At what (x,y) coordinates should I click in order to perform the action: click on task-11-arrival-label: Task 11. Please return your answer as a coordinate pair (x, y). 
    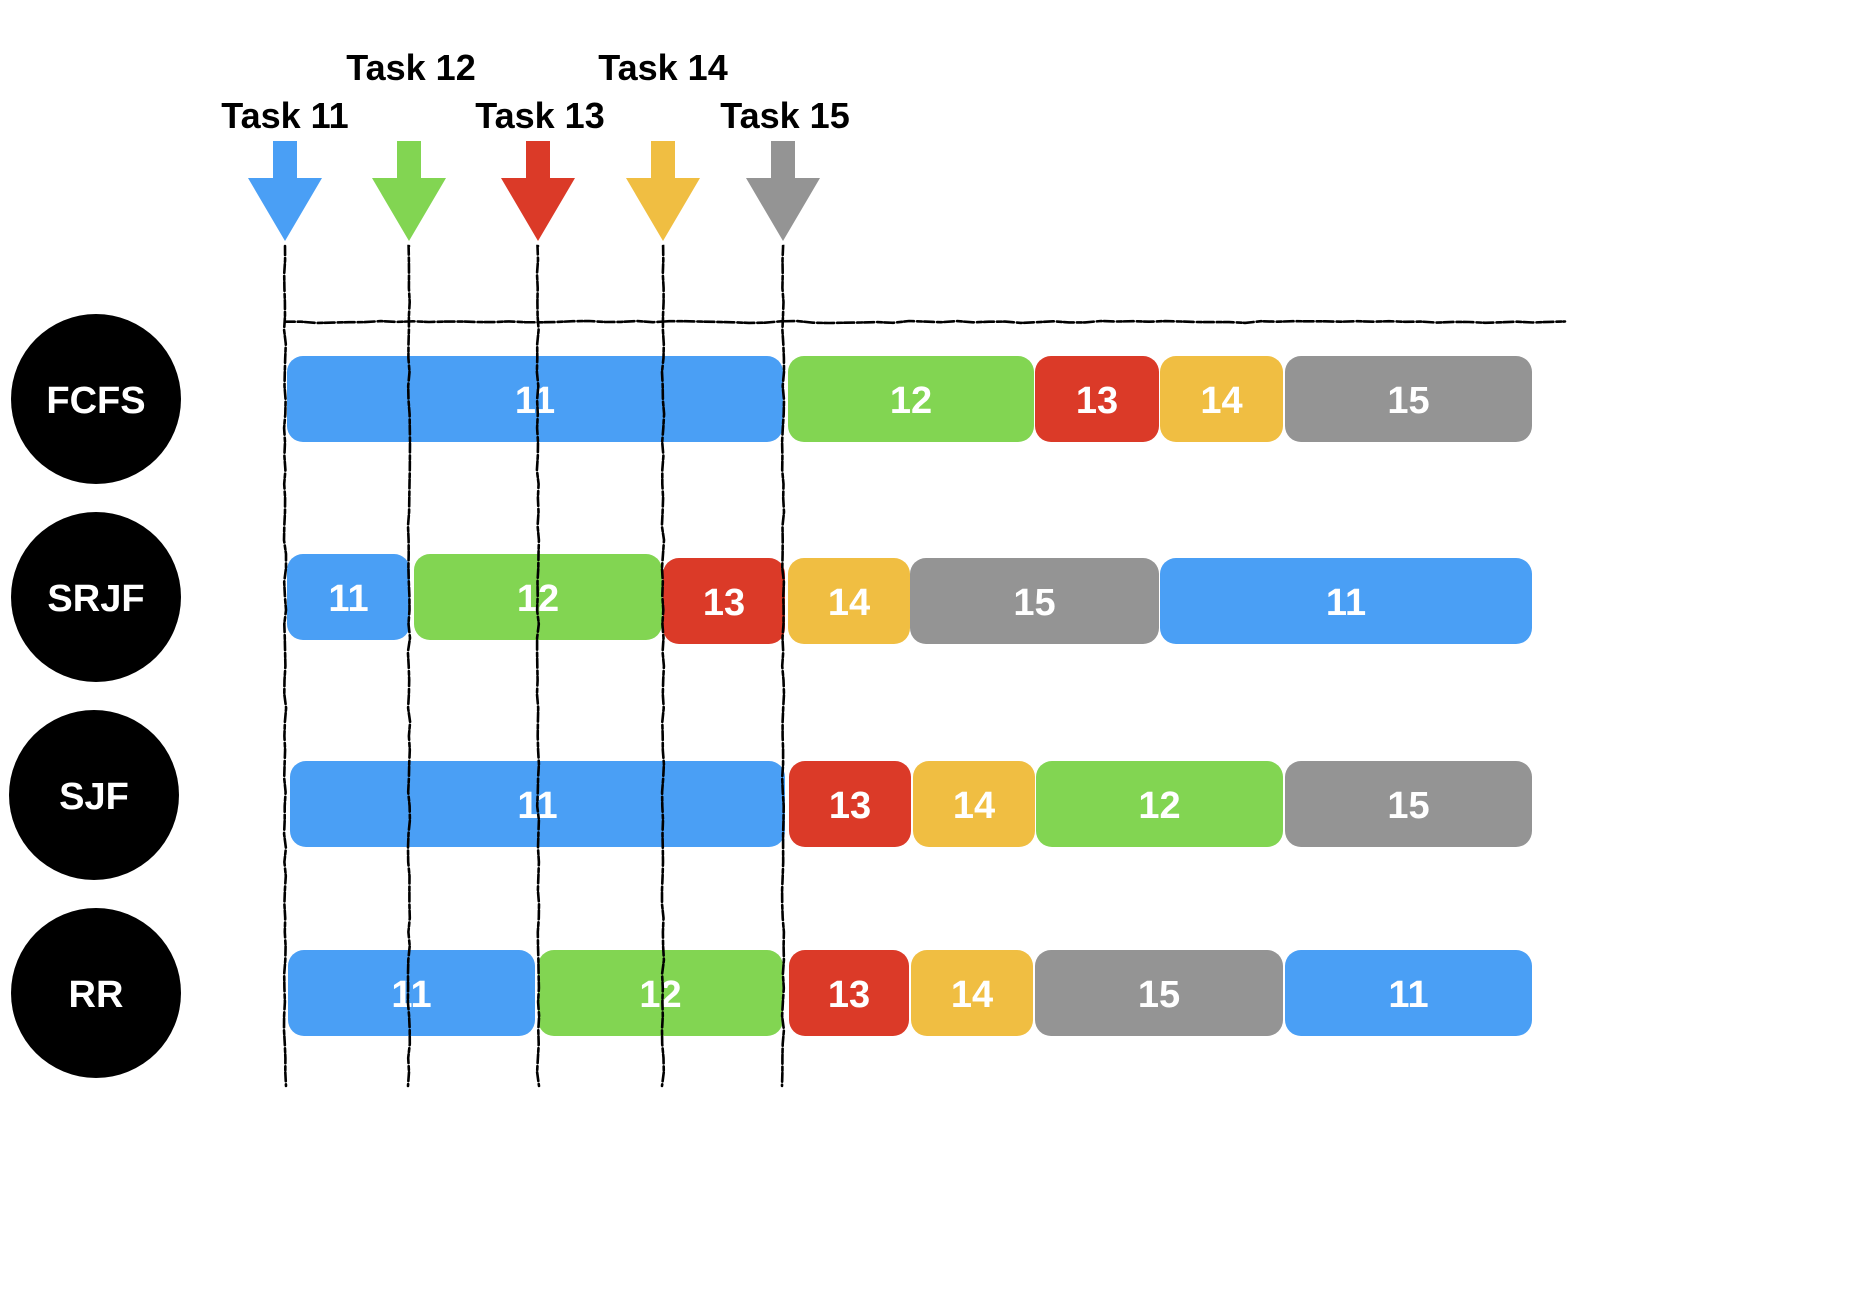
    Looking at the image, I should click on (284, 115).